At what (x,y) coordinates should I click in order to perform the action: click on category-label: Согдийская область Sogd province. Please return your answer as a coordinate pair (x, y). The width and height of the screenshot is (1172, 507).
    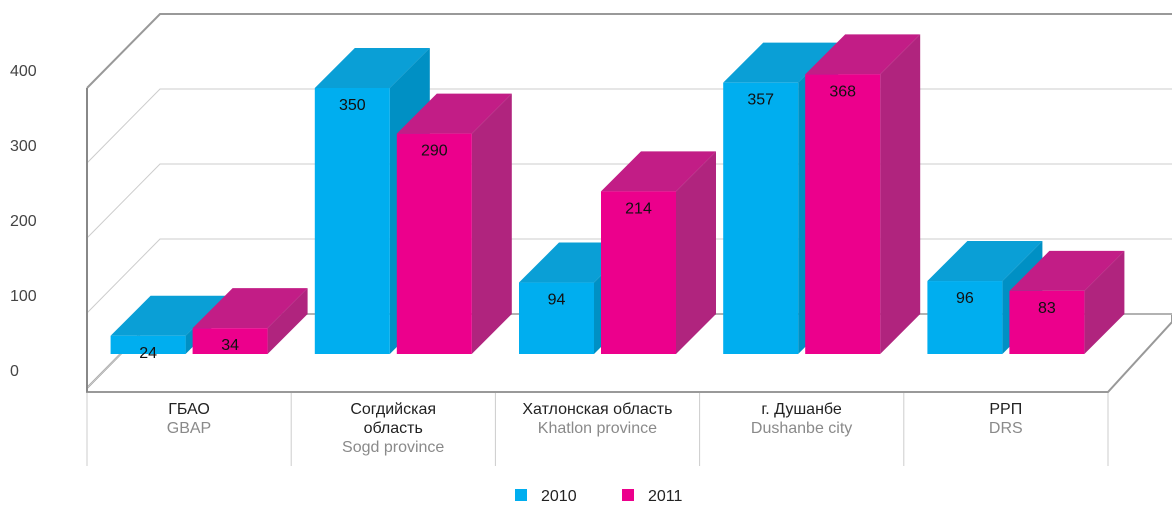
    Looking at the image, I should click on (393, 428).